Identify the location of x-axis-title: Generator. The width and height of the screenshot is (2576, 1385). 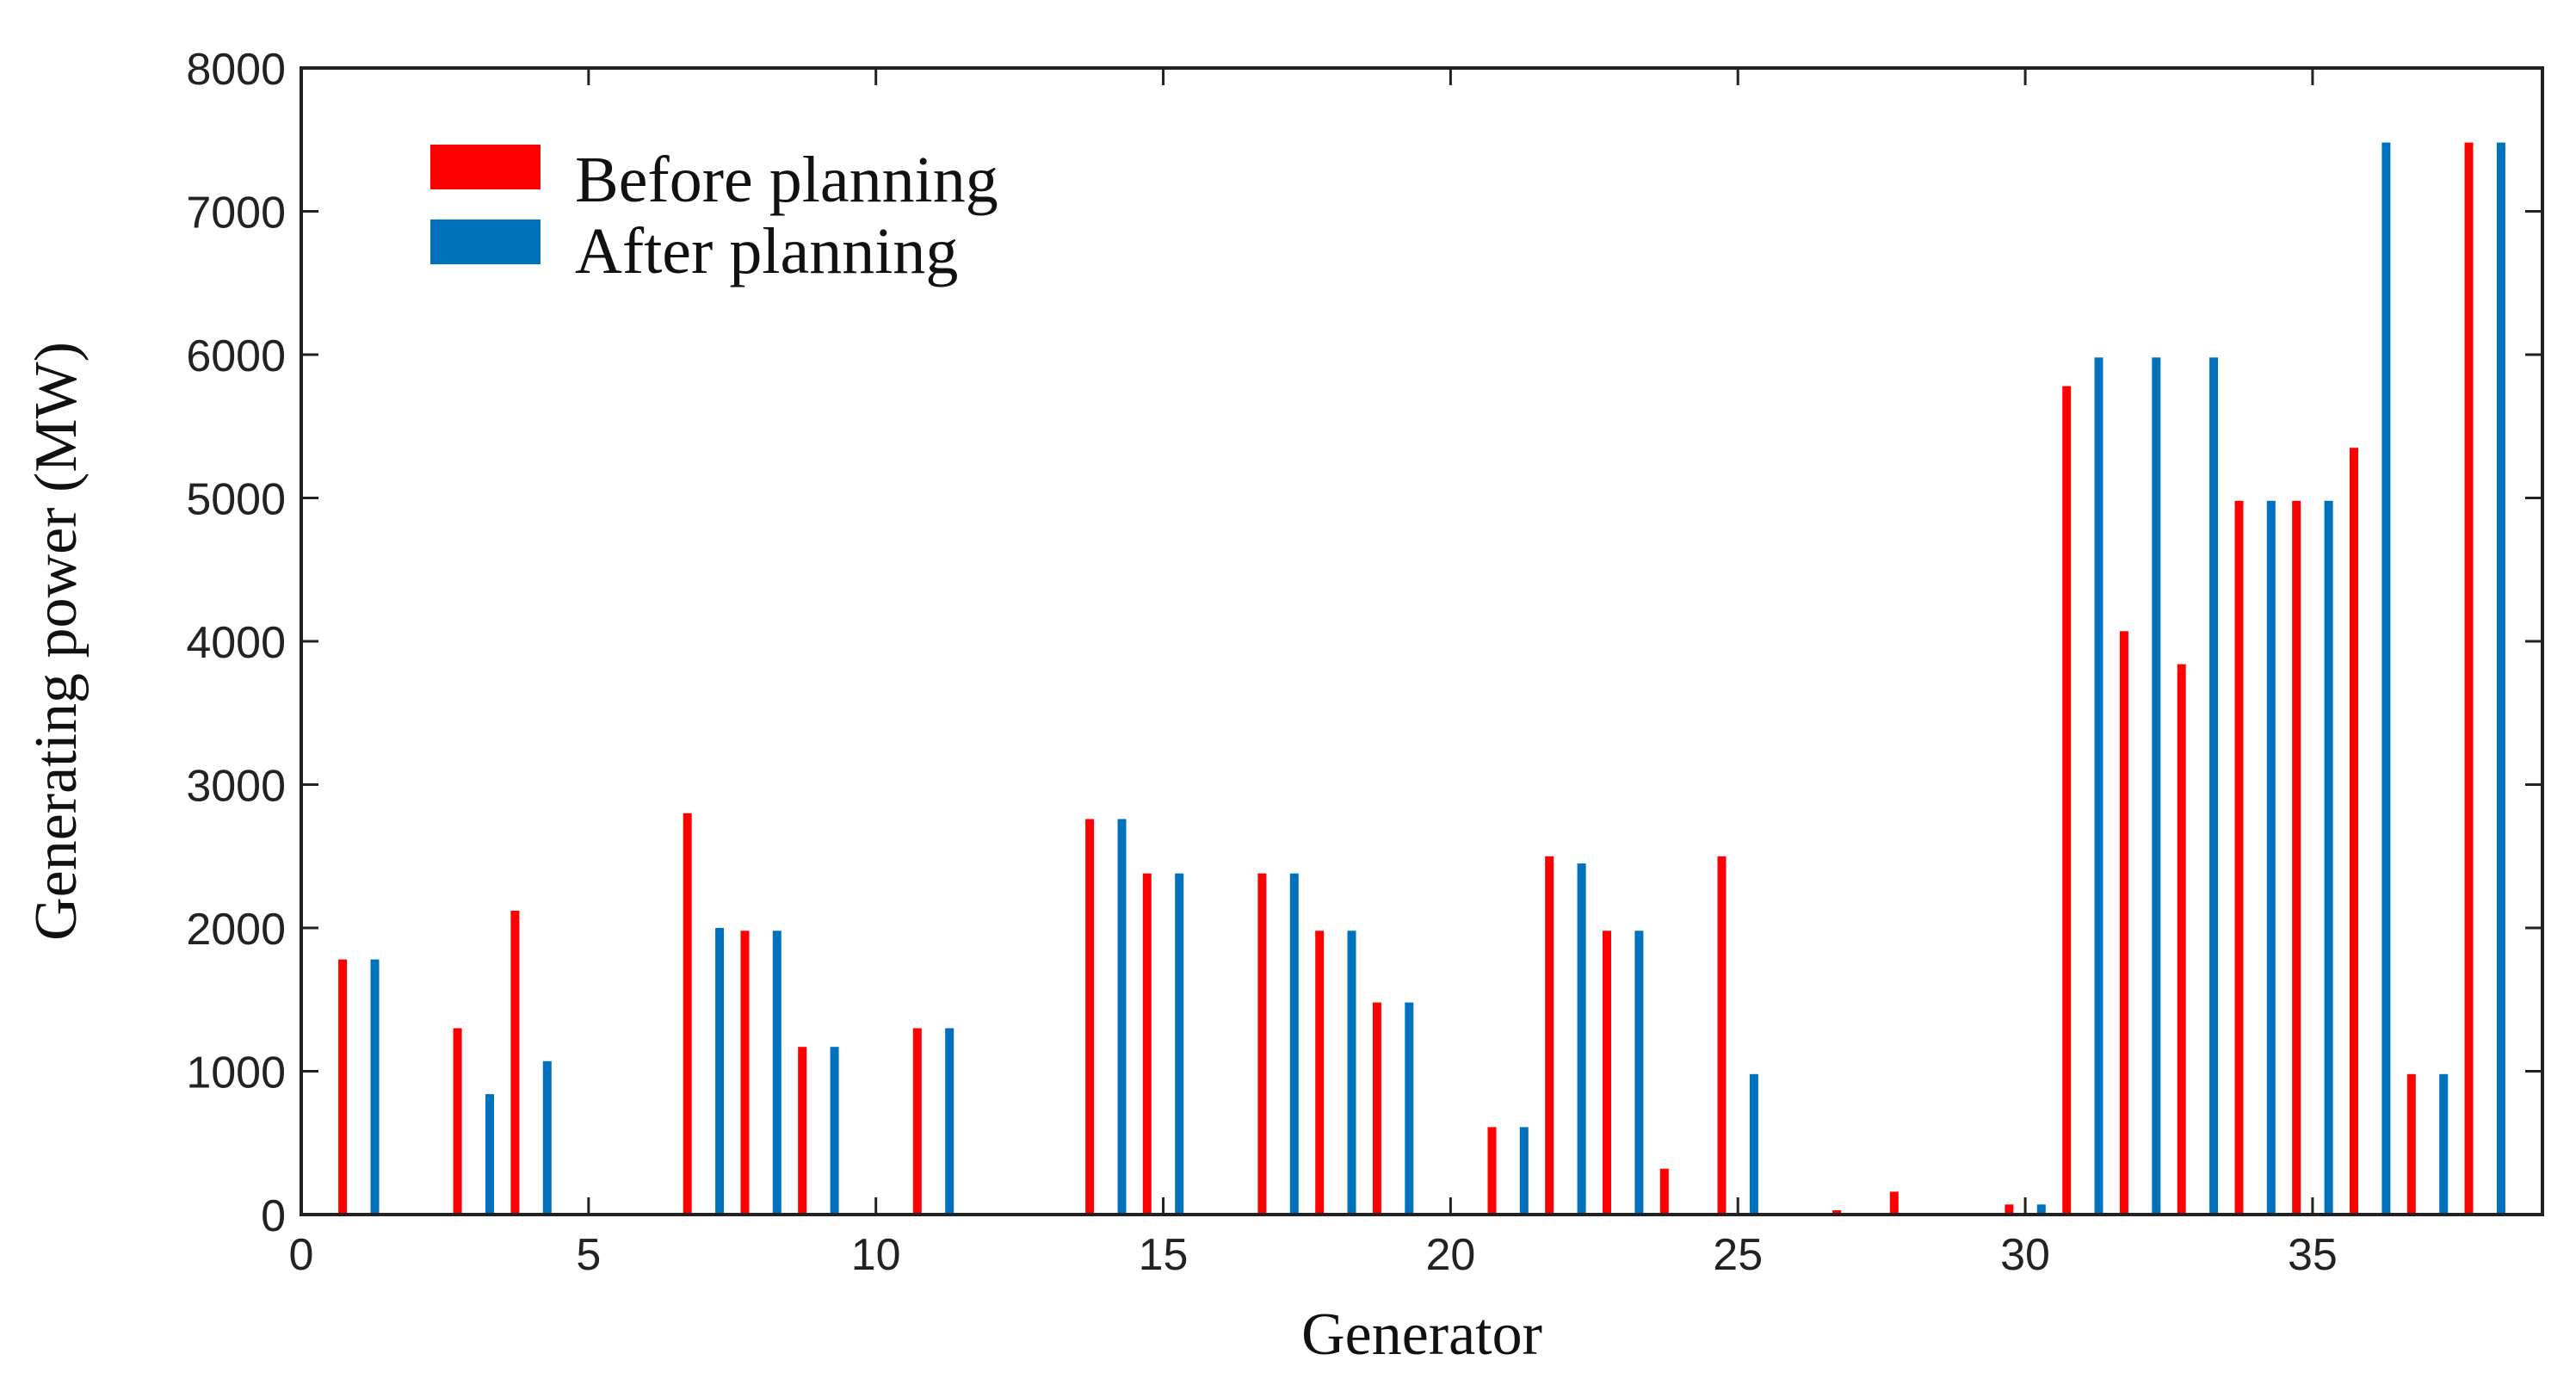
(1421, 1335).